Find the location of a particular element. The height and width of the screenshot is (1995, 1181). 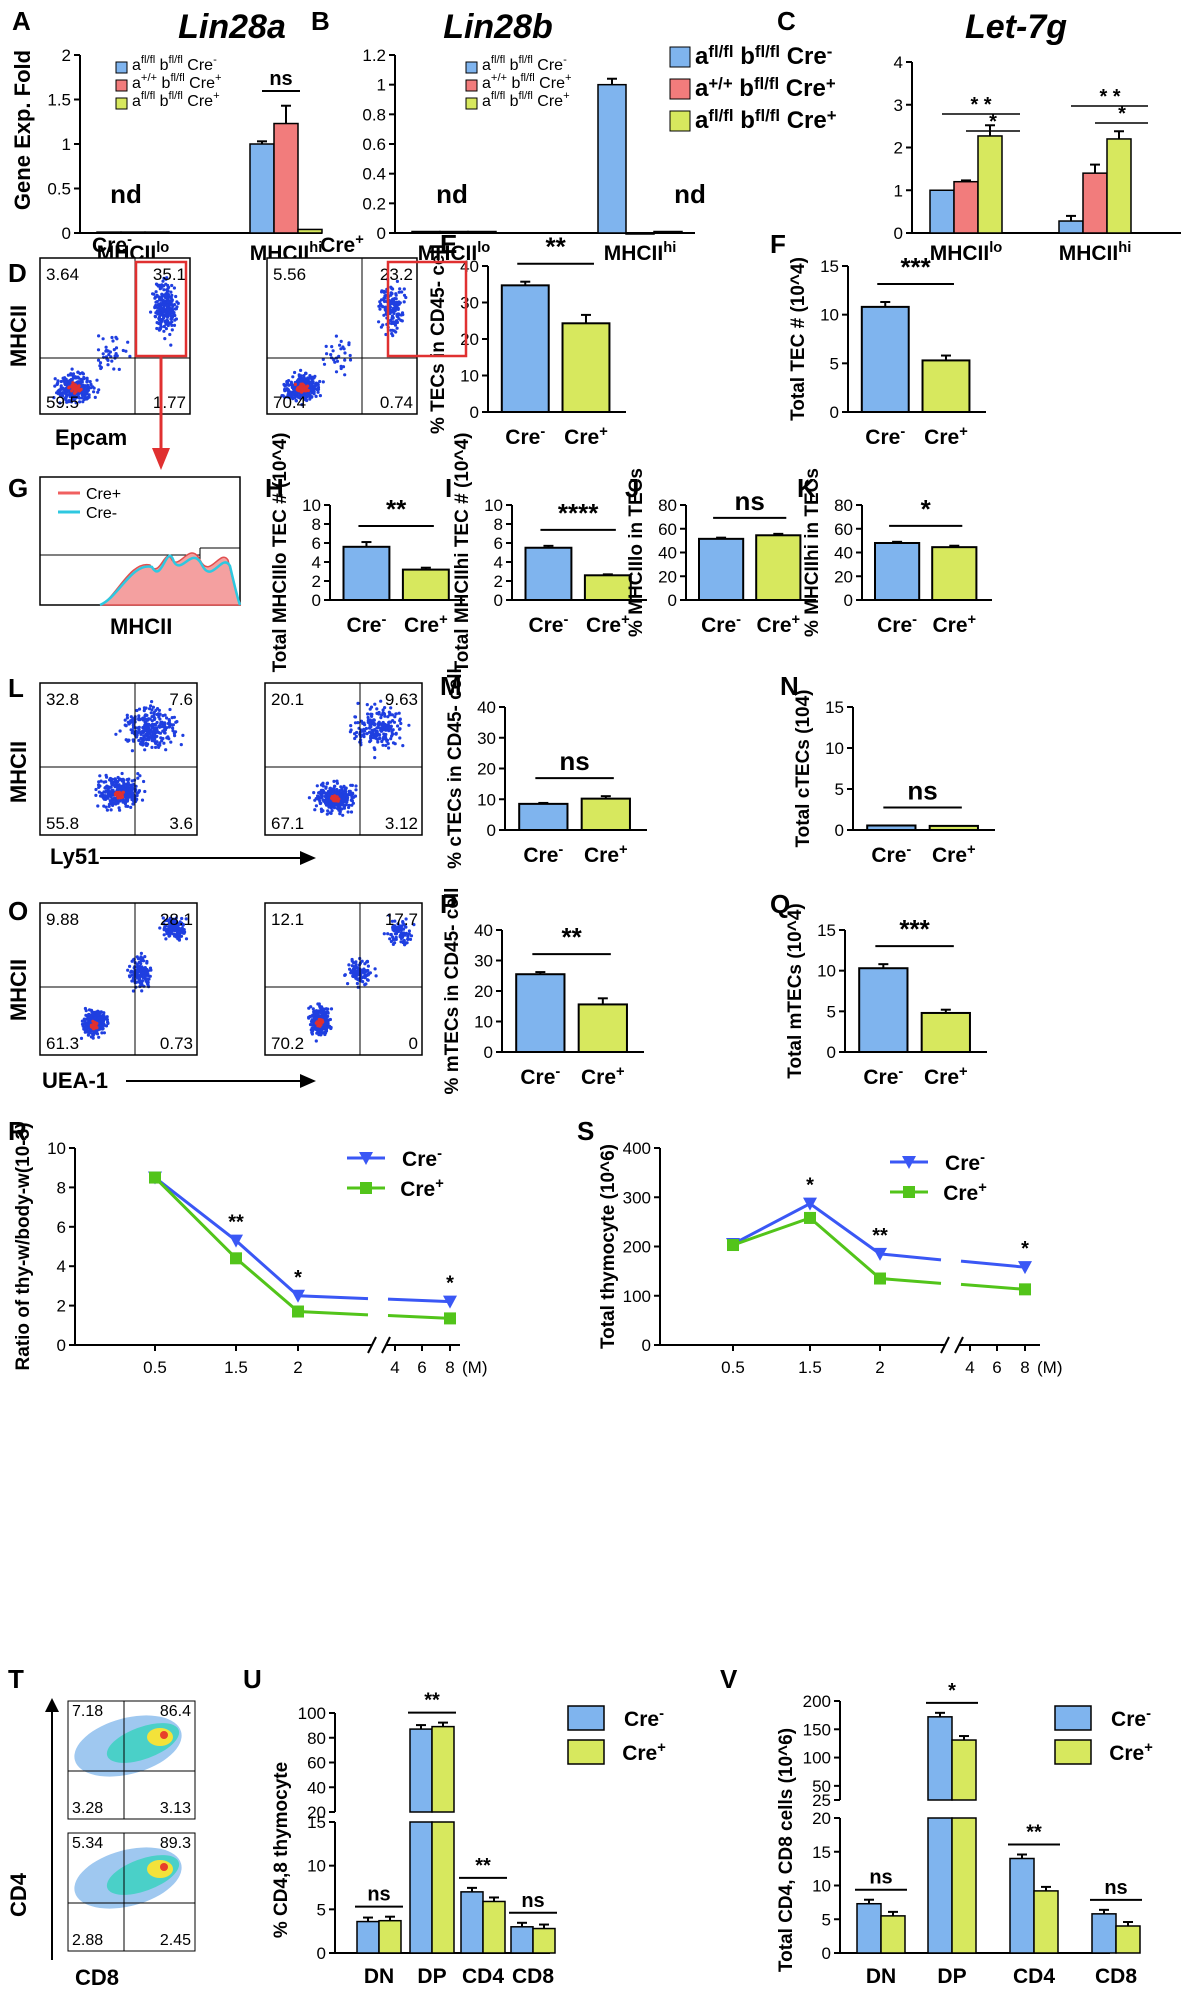

panel-S-legend-pos-sup: + is located at coordinates (982, 1188).